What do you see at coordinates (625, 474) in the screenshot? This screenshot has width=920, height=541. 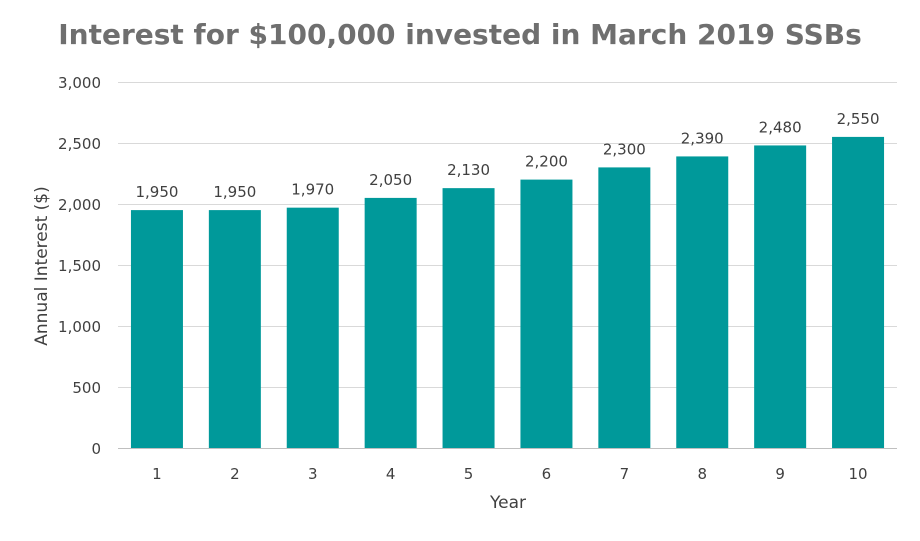 I see `x-tick-label: 7` at bounding box center [625, 474].